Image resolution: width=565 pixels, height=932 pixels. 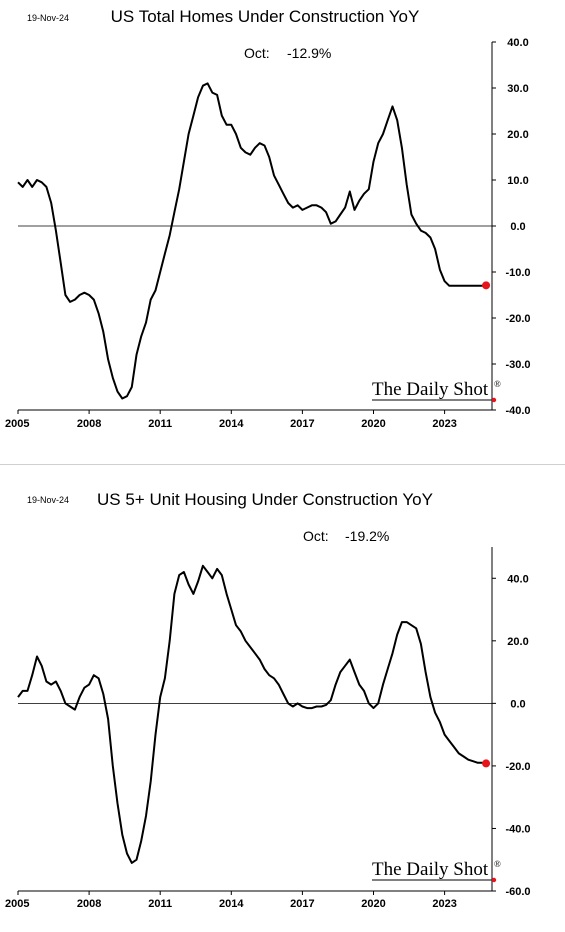 What do you see at coordinates (517, 892) in the screenshot?
I see `y-tick-label: -60.0` at bounding box center [517, 892].